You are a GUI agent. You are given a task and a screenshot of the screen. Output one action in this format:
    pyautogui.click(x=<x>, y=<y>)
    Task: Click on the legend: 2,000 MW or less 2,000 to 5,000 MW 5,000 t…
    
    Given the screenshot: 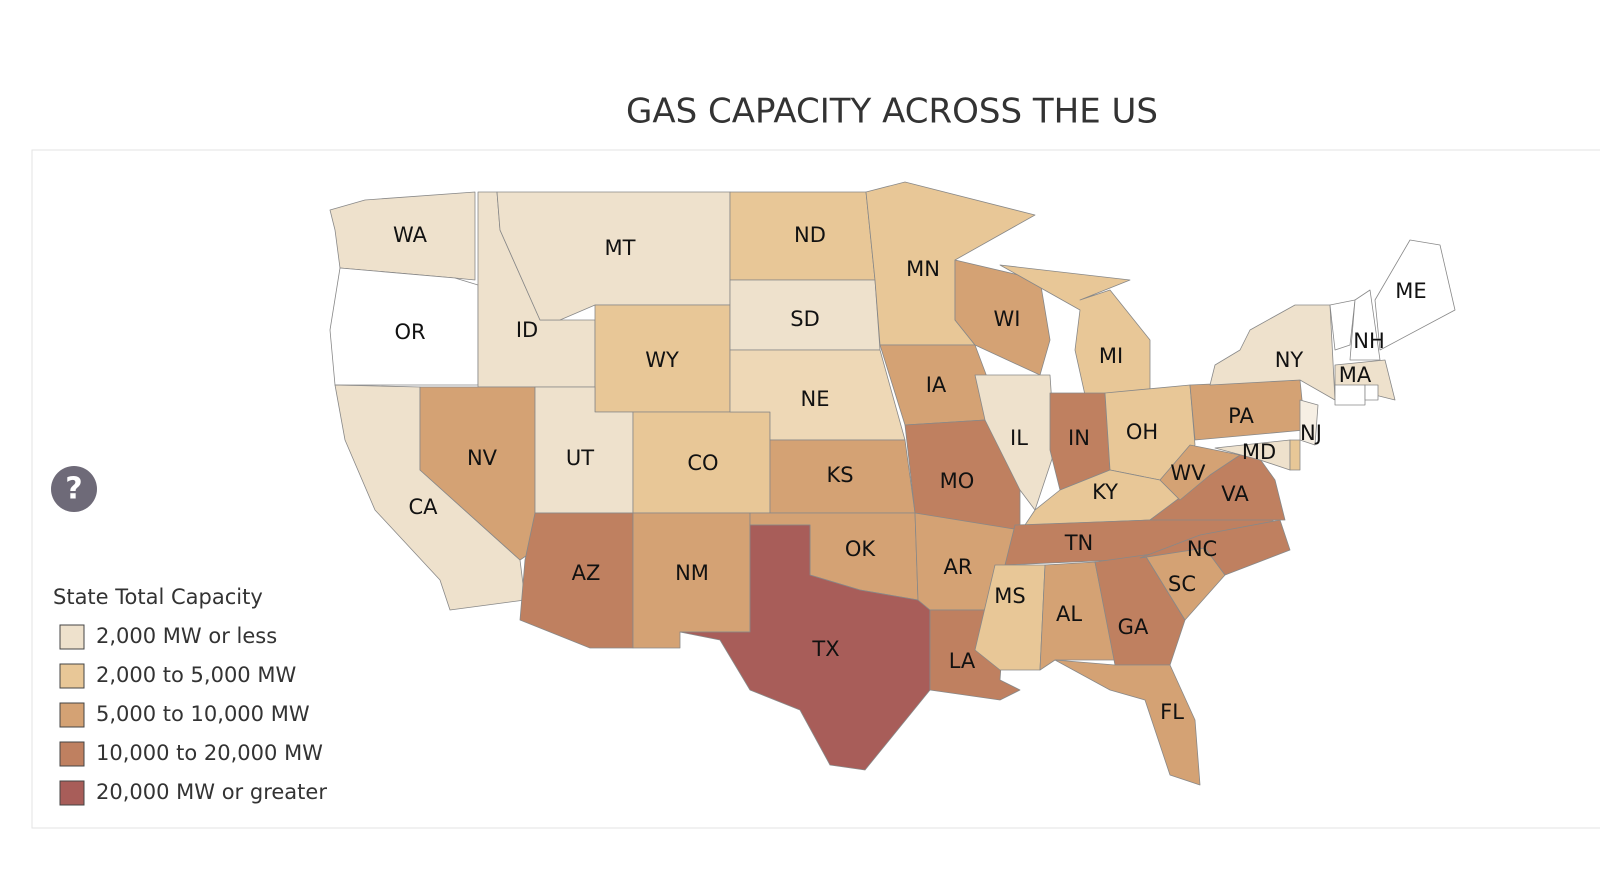 What is the action you would take?
    pyautogui.click(x=193, y=715)
    